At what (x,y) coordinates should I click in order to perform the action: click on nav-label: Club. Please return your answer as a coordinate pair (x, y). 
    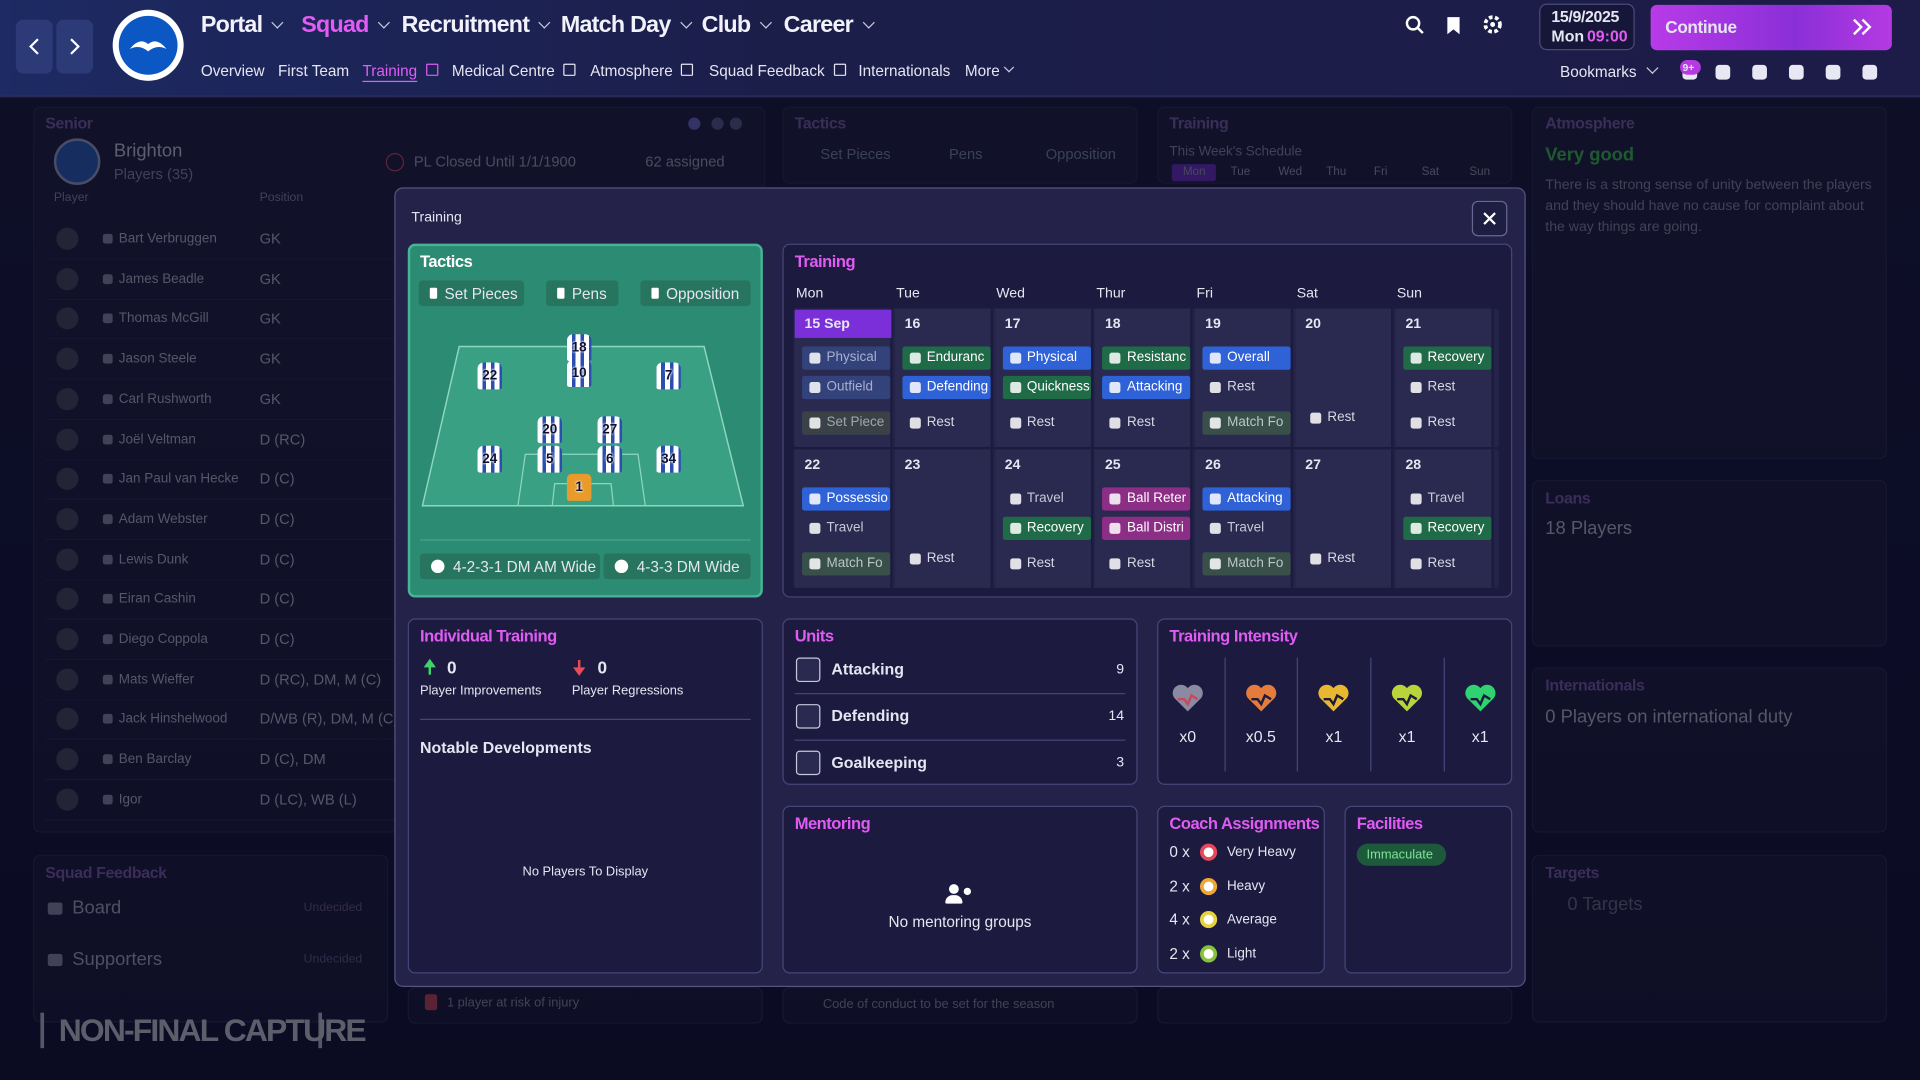
    Looking at the image, I should click on (726, 25).